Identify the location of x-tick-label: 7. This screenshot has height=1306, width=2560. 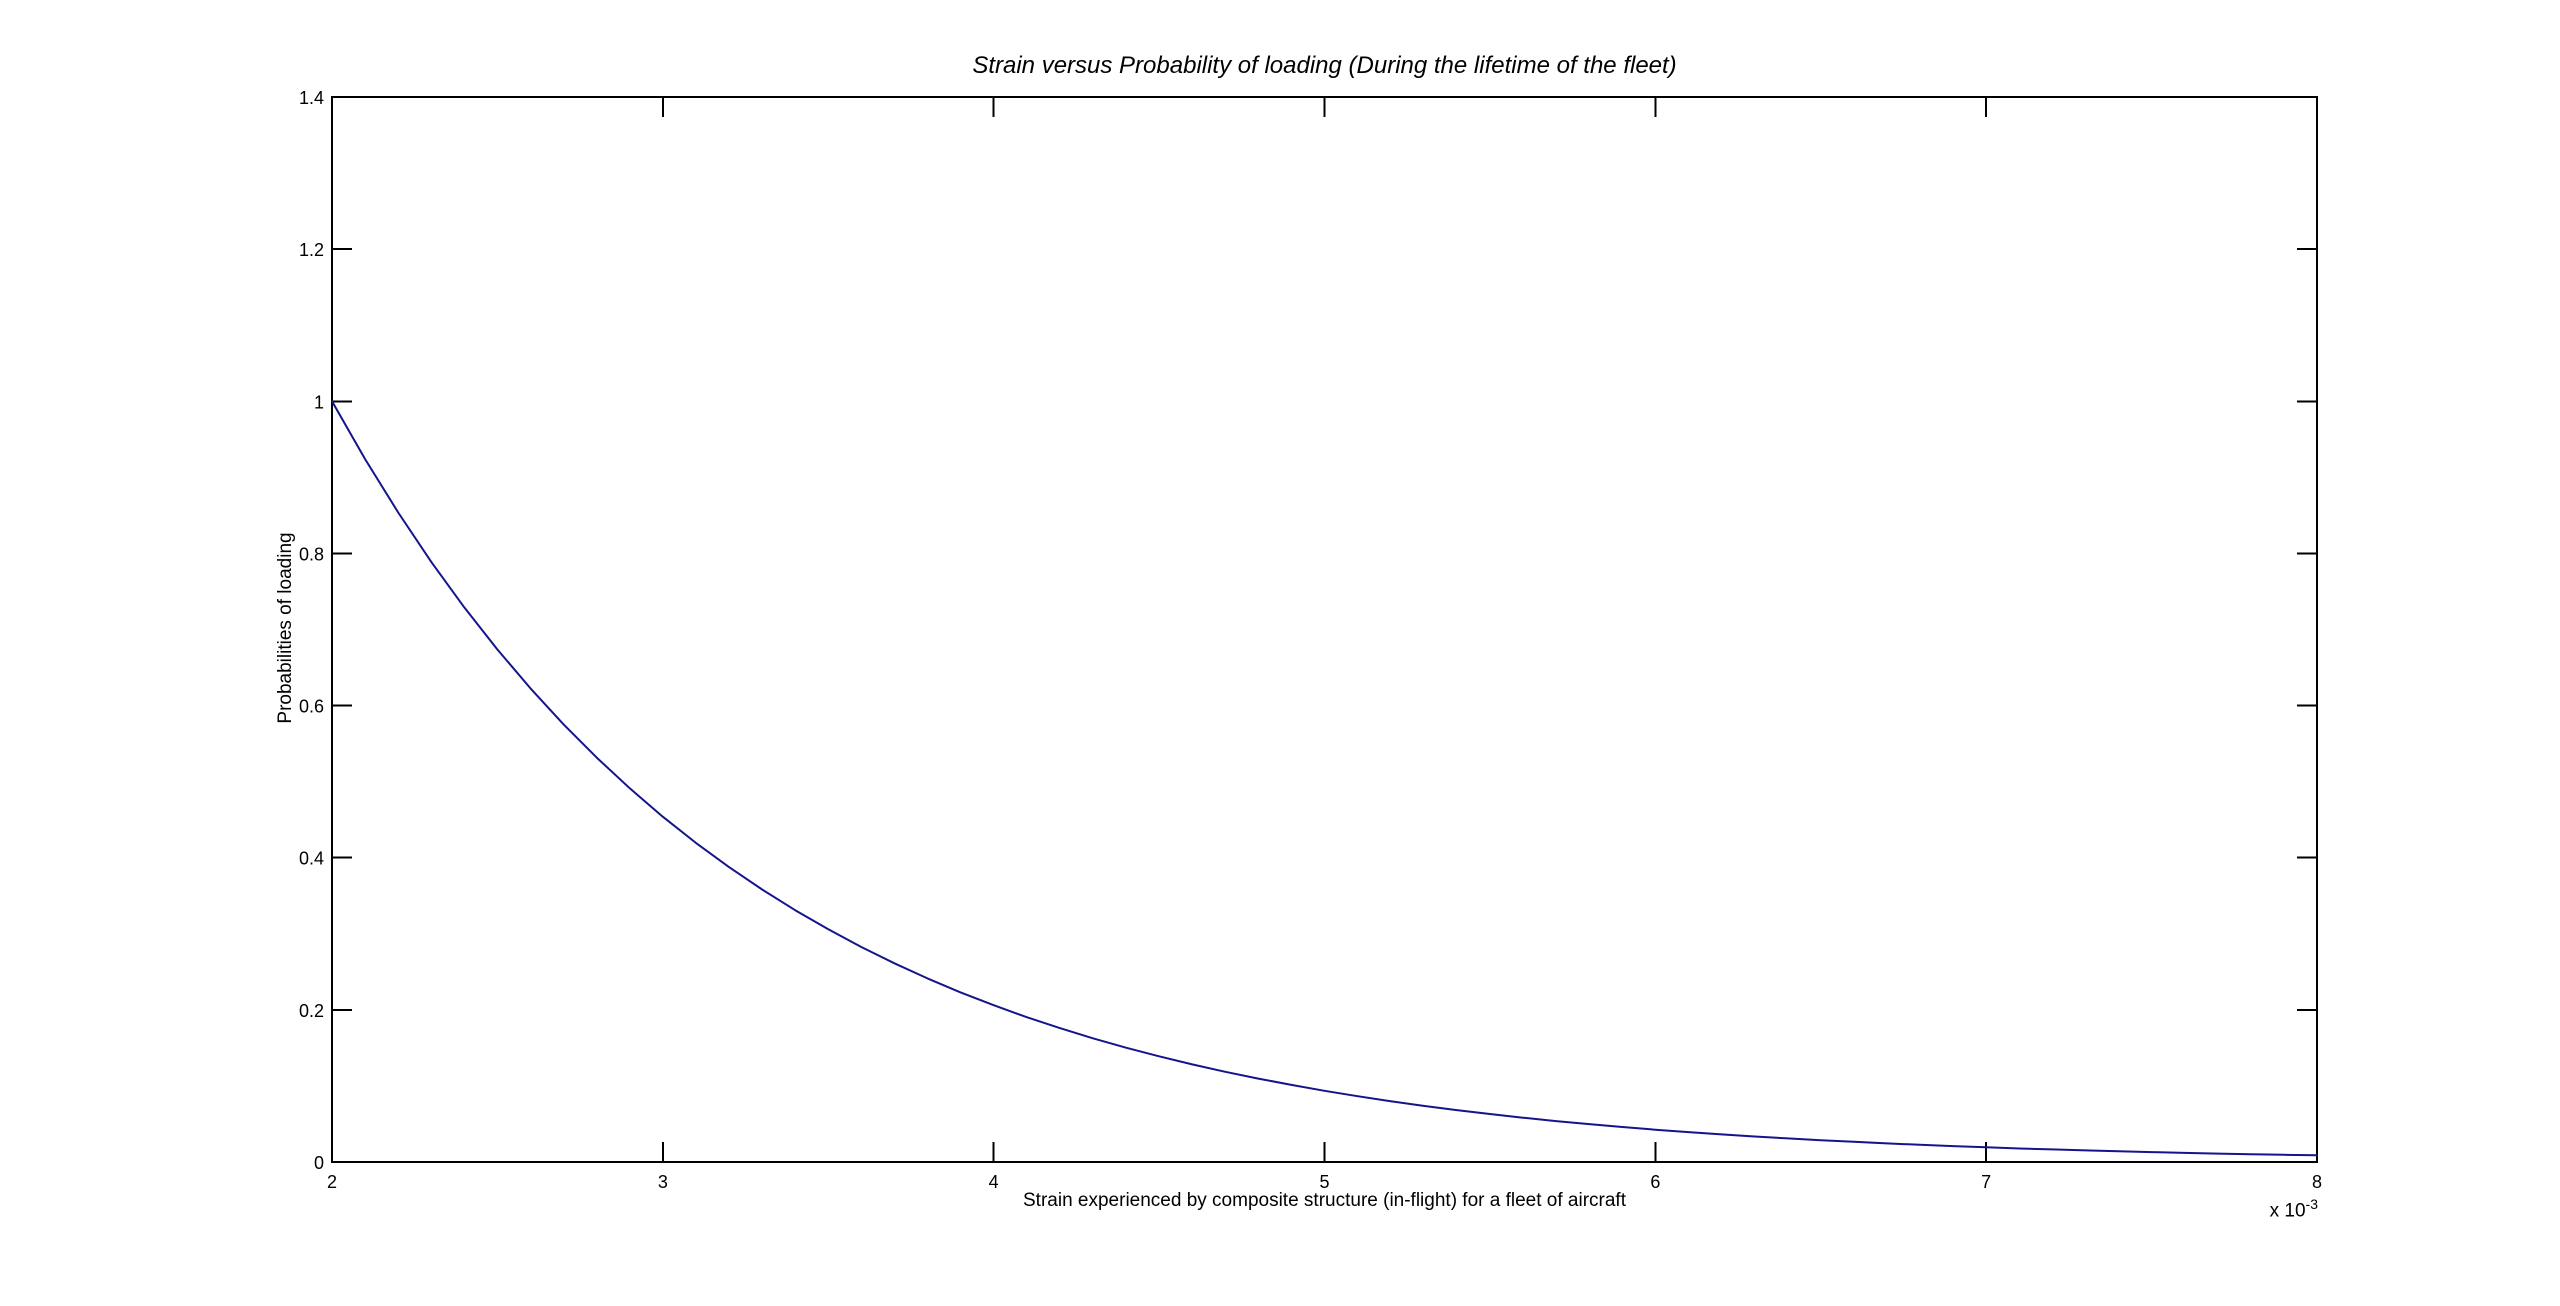
(1986, 1182).